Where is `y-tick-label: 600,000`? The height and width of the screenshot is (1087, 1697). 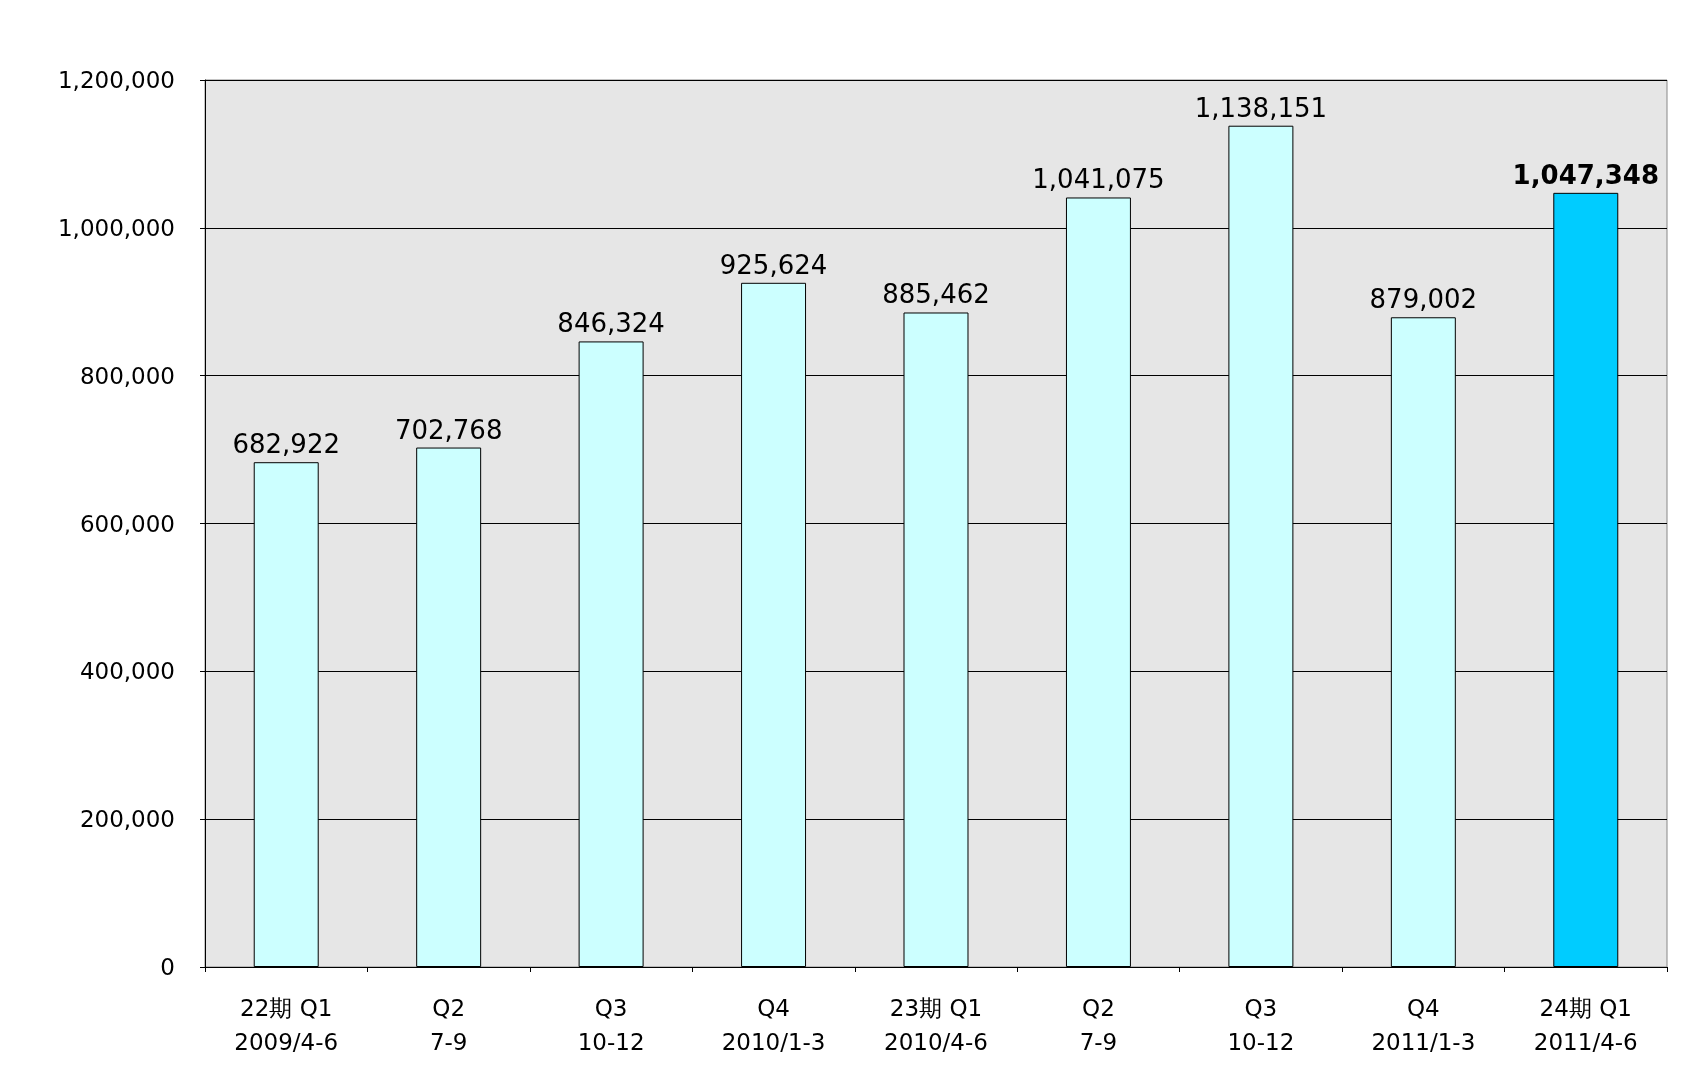
y-tick-label: 600,000 is located at coordinates (127, 523).